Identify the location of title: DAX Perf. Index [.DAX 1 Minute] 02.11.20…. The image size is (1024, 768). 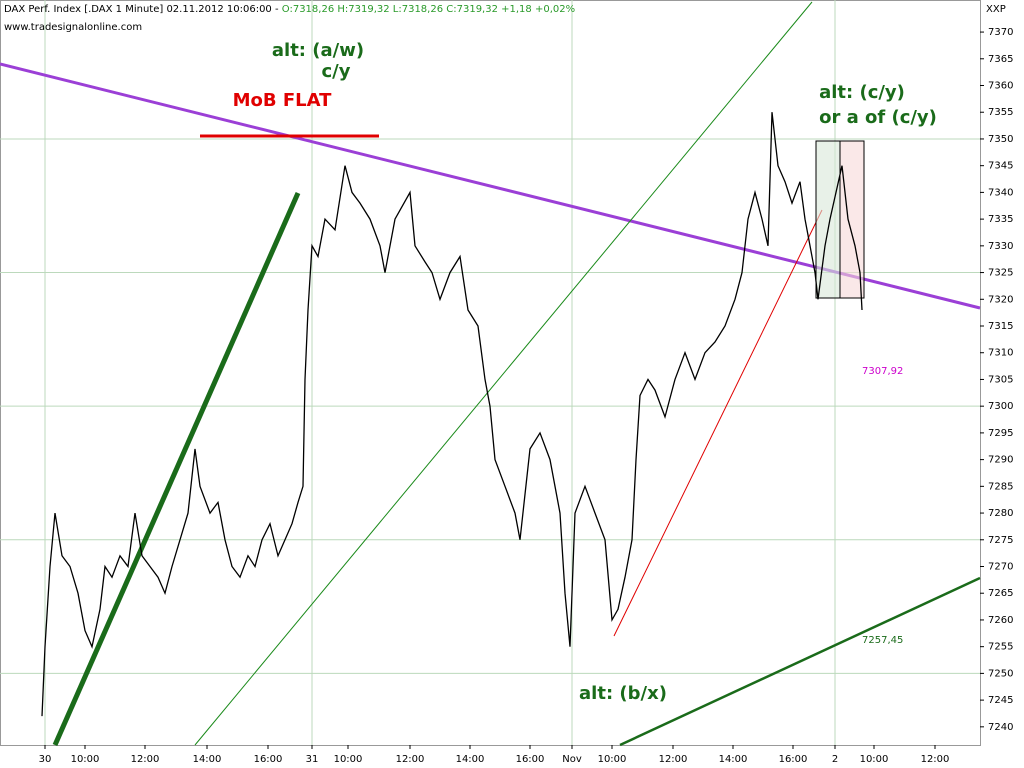
(143, 9).